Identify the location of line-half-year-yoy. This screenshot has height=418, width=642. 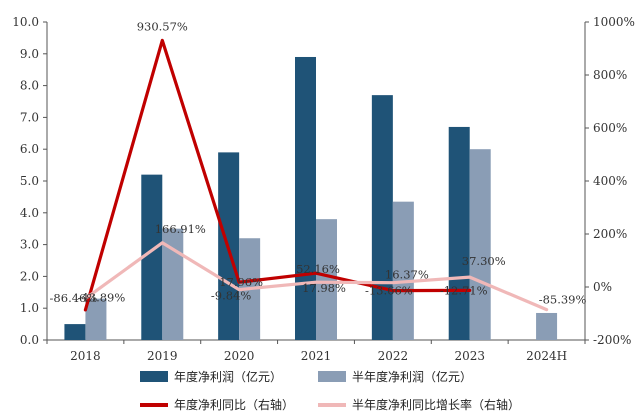
(316, 276).